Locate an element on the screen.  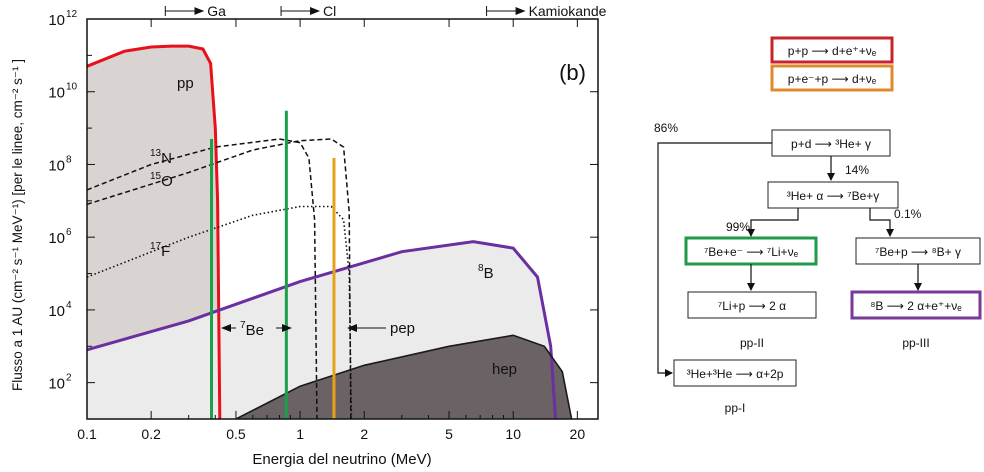
li7-p-reaction-box is located at coordinates (752, 305).